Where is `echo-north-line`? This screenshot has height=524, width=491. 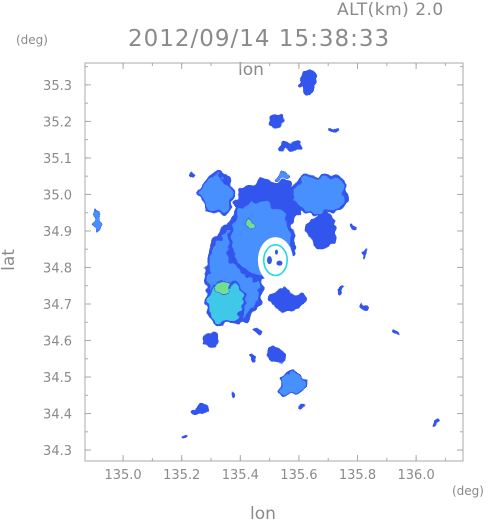
echo-north-line is located at coordinates (275, 121).